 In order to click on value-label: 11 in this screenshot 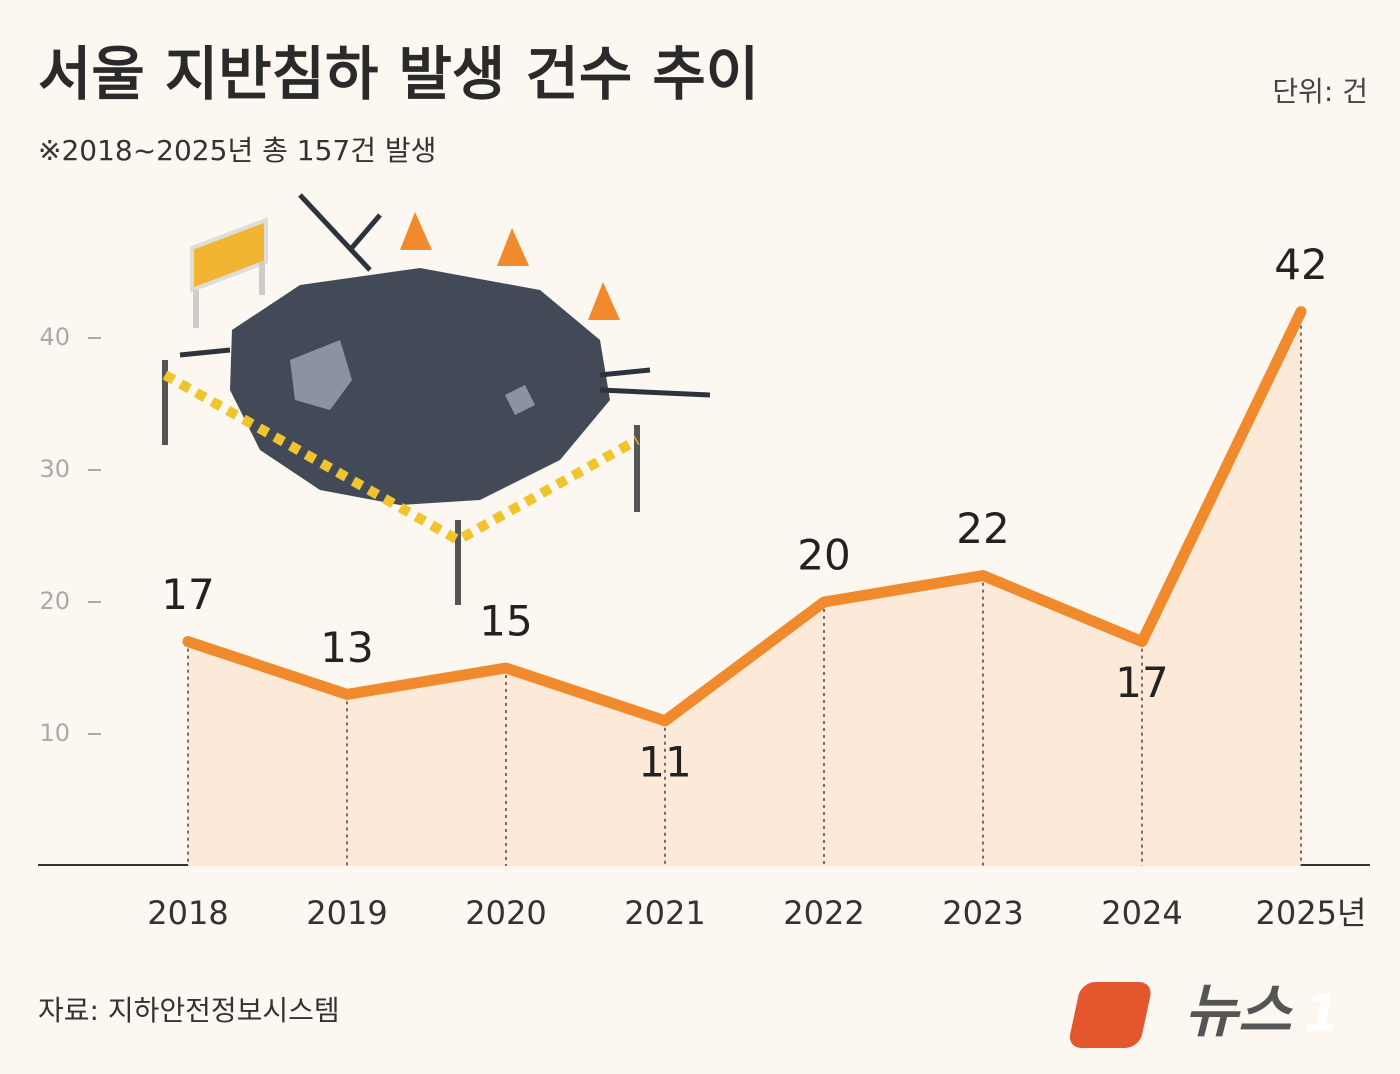, I will do `click(664, 761)`.